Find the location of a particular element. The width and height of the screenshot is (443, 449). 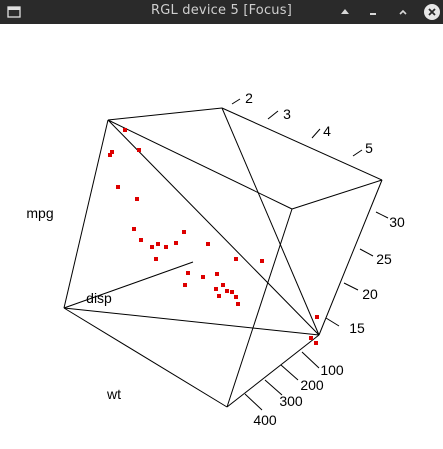

window-menu-icon is located at coordinates (14, 12).